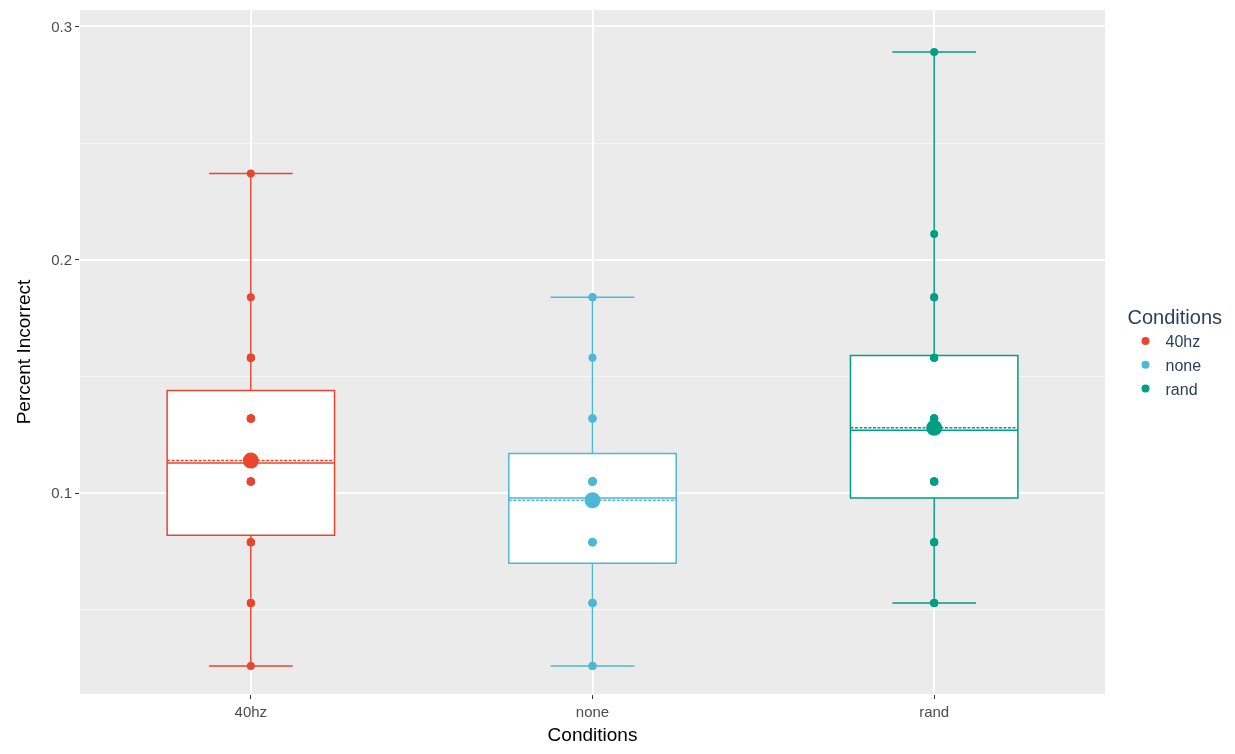  Describe the element at coordinates (1181, 389) in the screenshot. I see `legend-label: rand` at that location.